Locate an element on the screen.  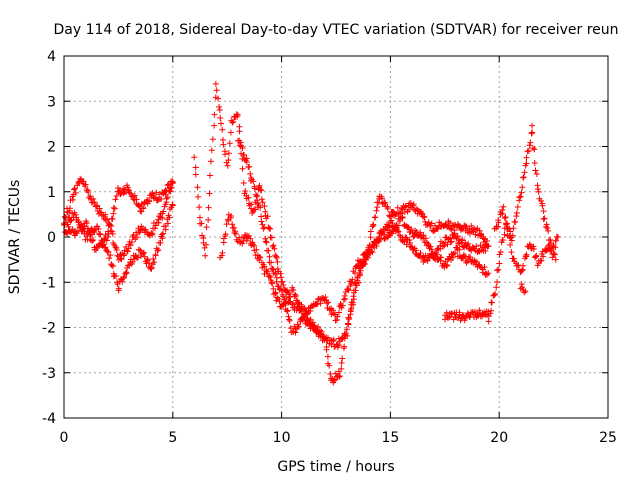
series-track-k is located at coordinates (523, 288).